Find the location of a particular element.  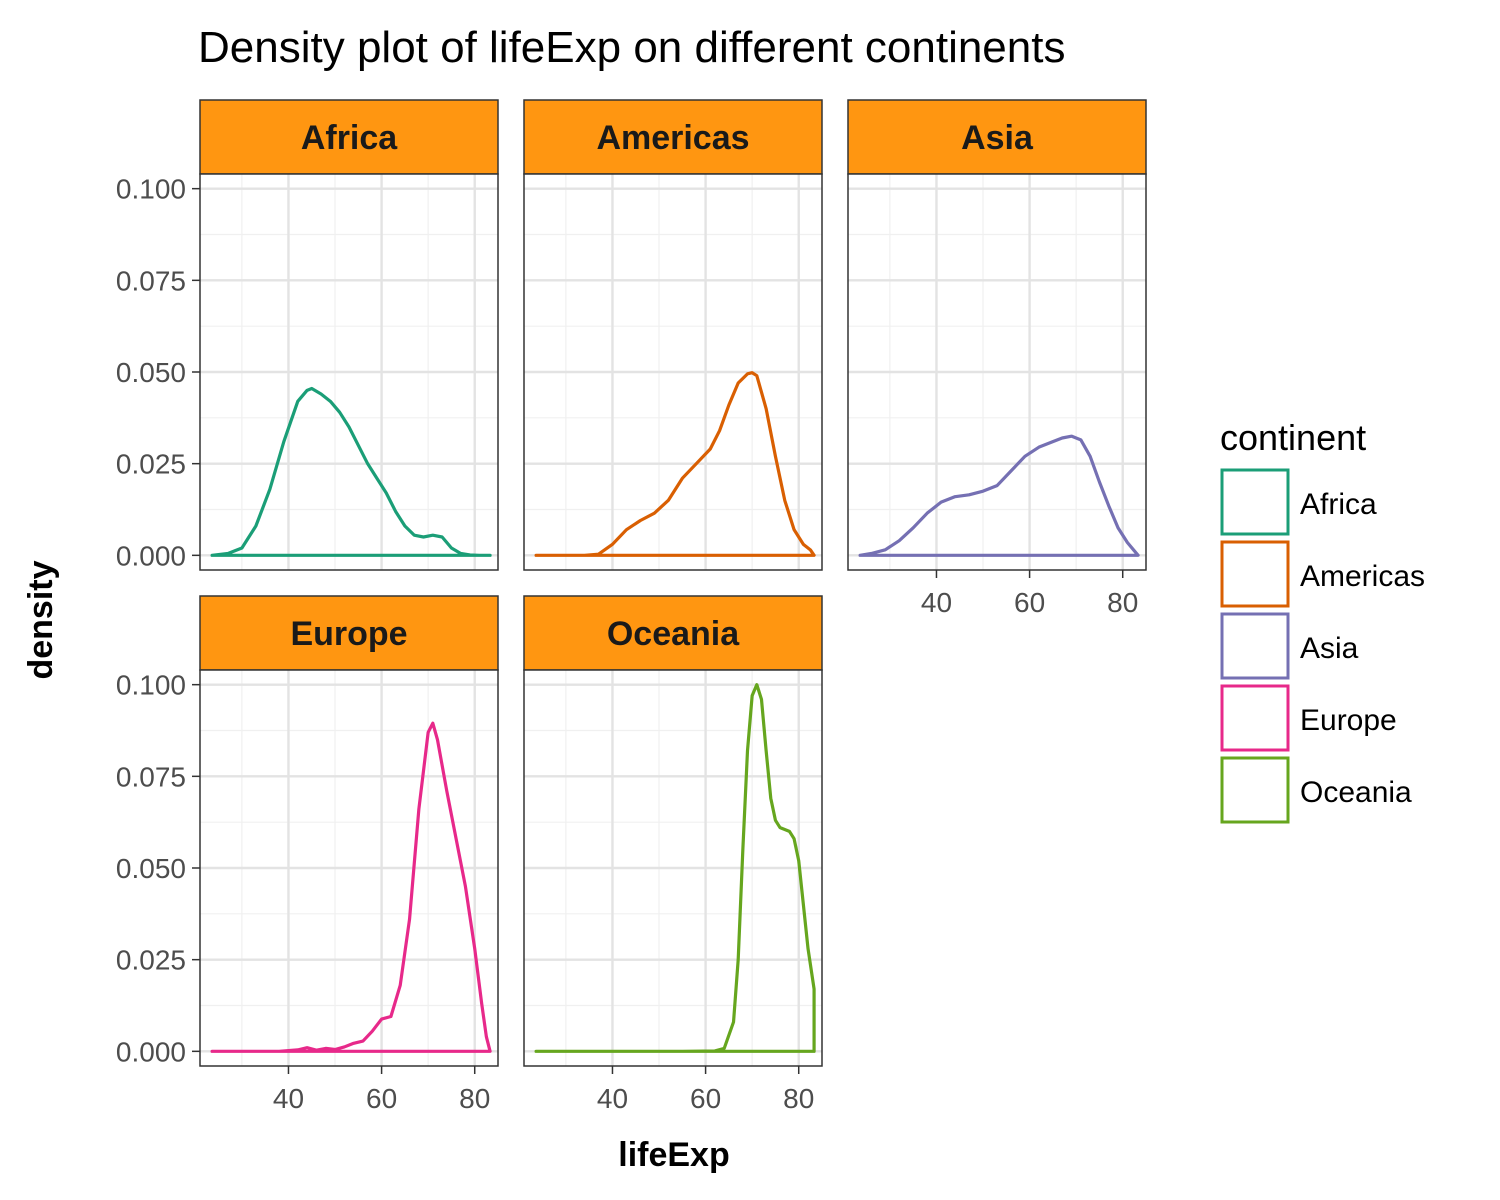

legend-label-europe: Europe is located at coordinates (1348, 720).